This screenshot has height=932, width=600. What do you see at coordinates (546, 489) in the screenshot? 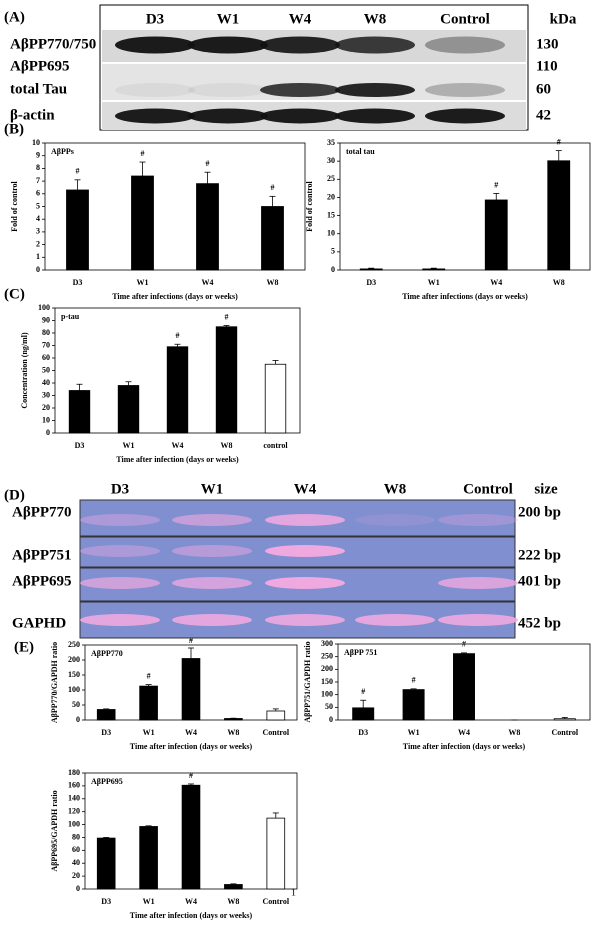
I see `size-header: size` at bounding box center [546, 489].